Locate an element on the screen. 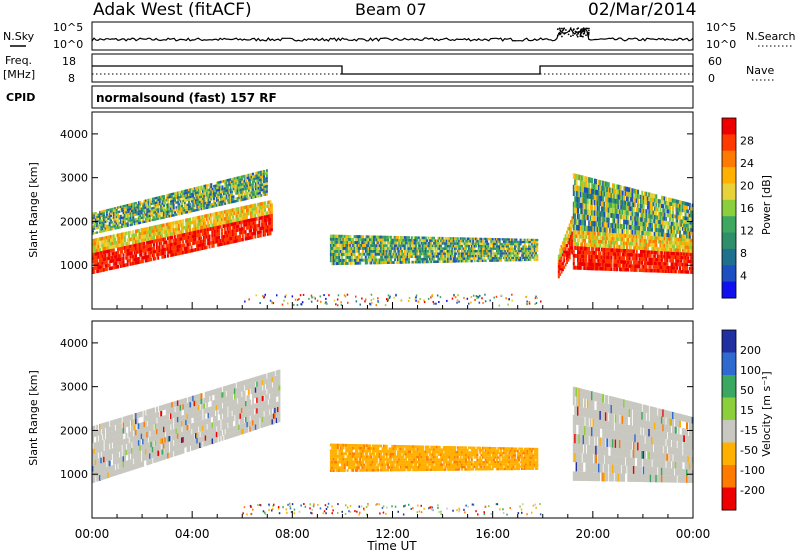 The height and width of the screenshot is (554, 800). cpid-panel: CPID normalsound (fast) 157 RF is located at coordinates (350, 97).